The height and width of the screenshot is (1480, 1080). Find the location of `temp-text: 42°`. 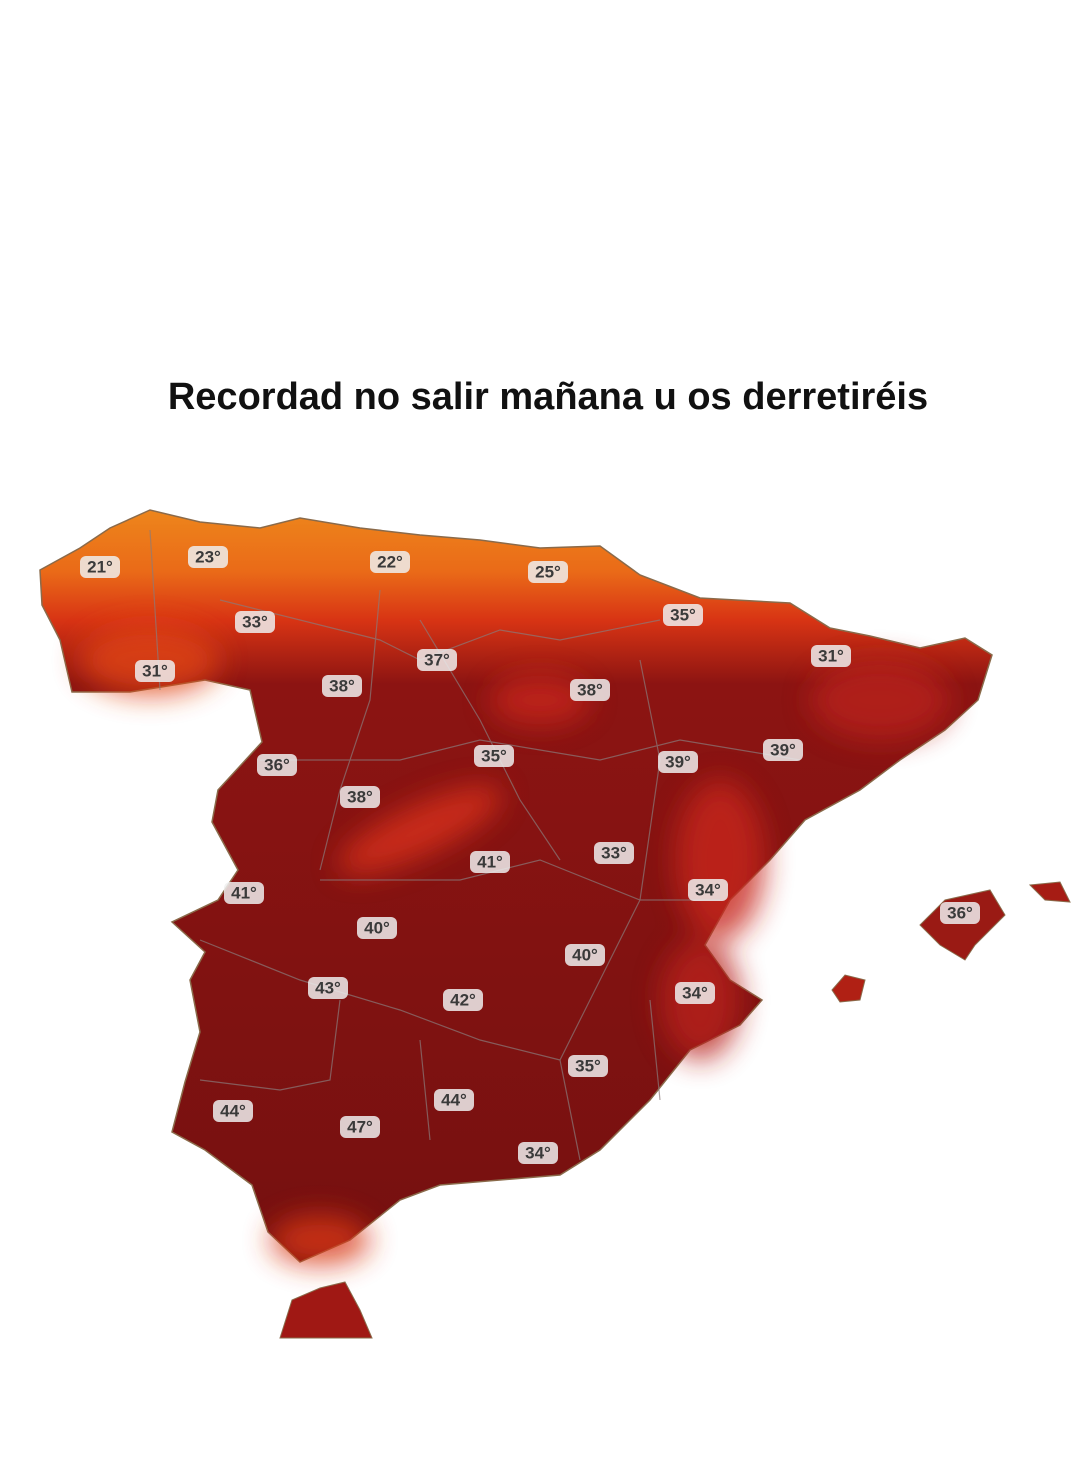

temp-text: 42° is located at coordinates (463, 999).